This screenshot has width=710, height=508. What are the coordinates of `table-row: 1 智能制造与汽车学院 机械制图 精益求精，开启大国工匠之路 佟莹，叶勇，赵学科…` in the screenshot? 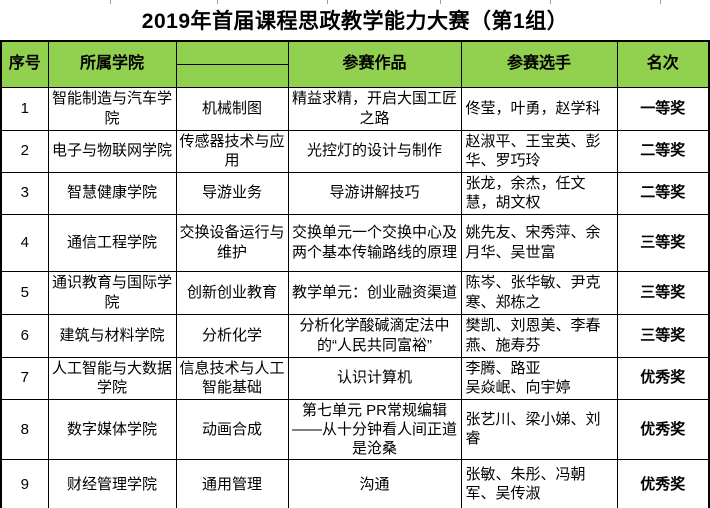 It's located at (355, 108).